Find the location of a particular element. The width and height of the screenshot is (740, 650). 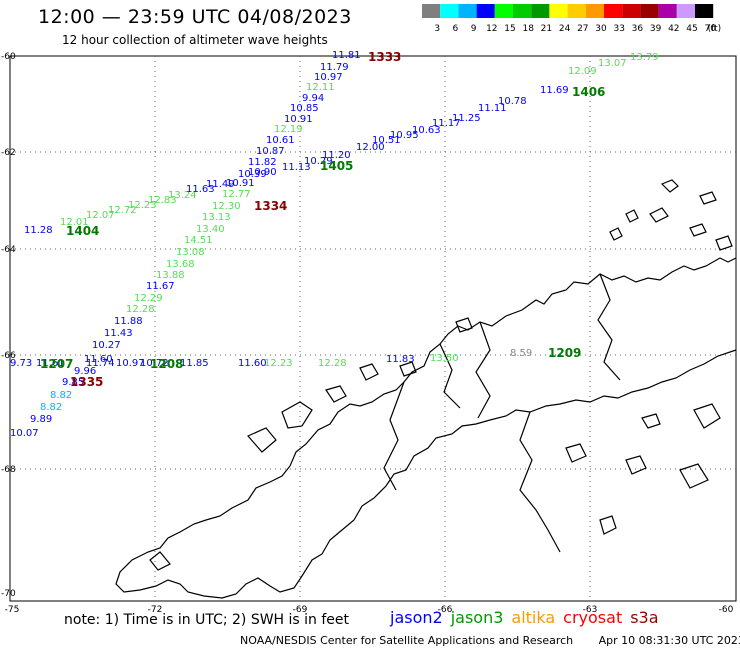

satellite-altika: altika is located at coordinates (533, 617).